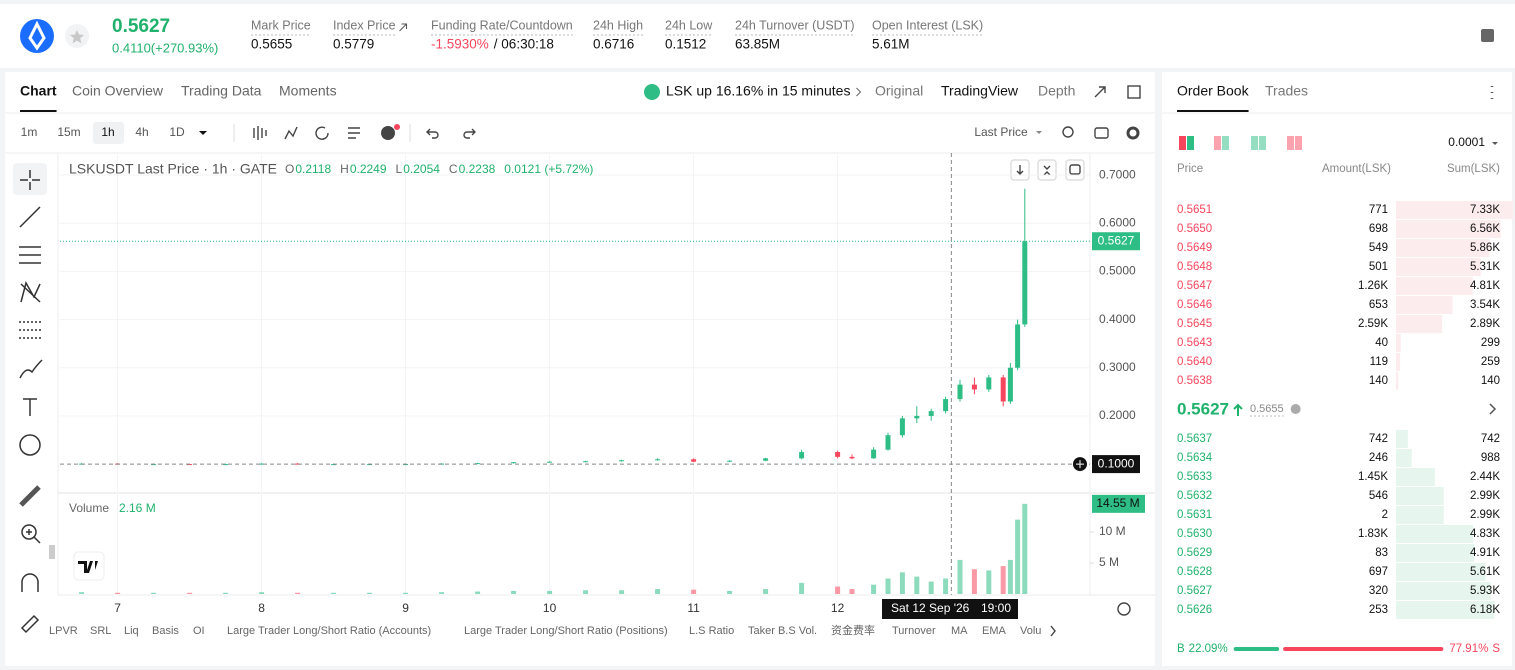 Image resolution: width=1515 pixels, height=670 pixels. I want to click on tick-size: 0.0001, so click(1466, 142).